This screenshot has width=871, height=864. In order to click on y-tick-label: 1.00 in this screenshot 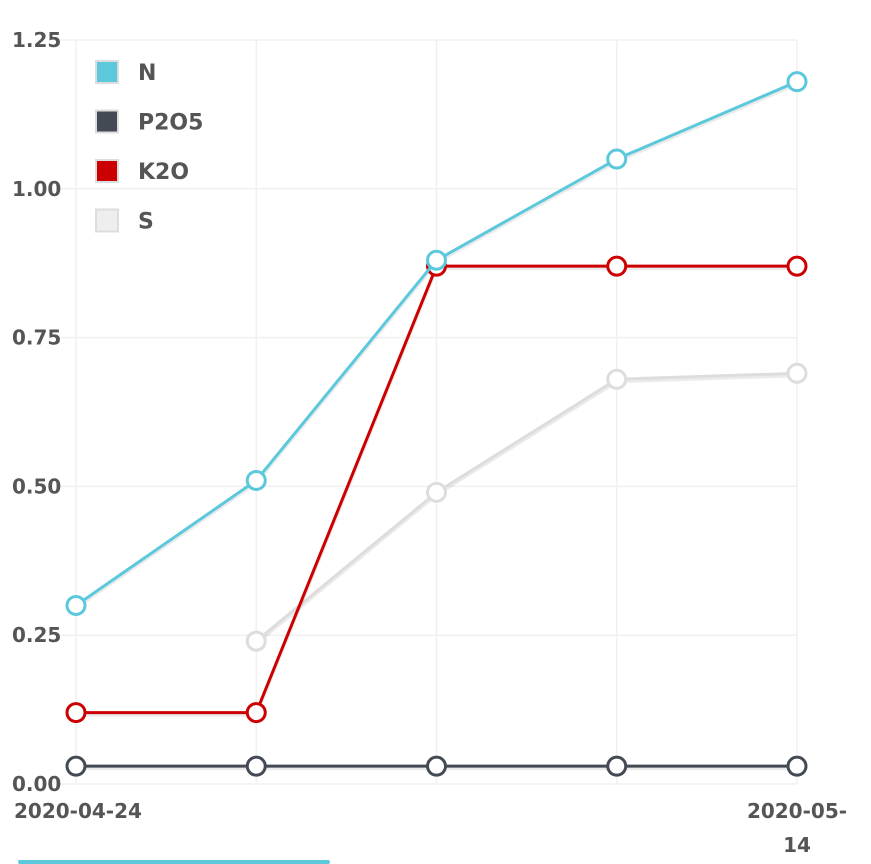, I will do `click(36, 189)`.